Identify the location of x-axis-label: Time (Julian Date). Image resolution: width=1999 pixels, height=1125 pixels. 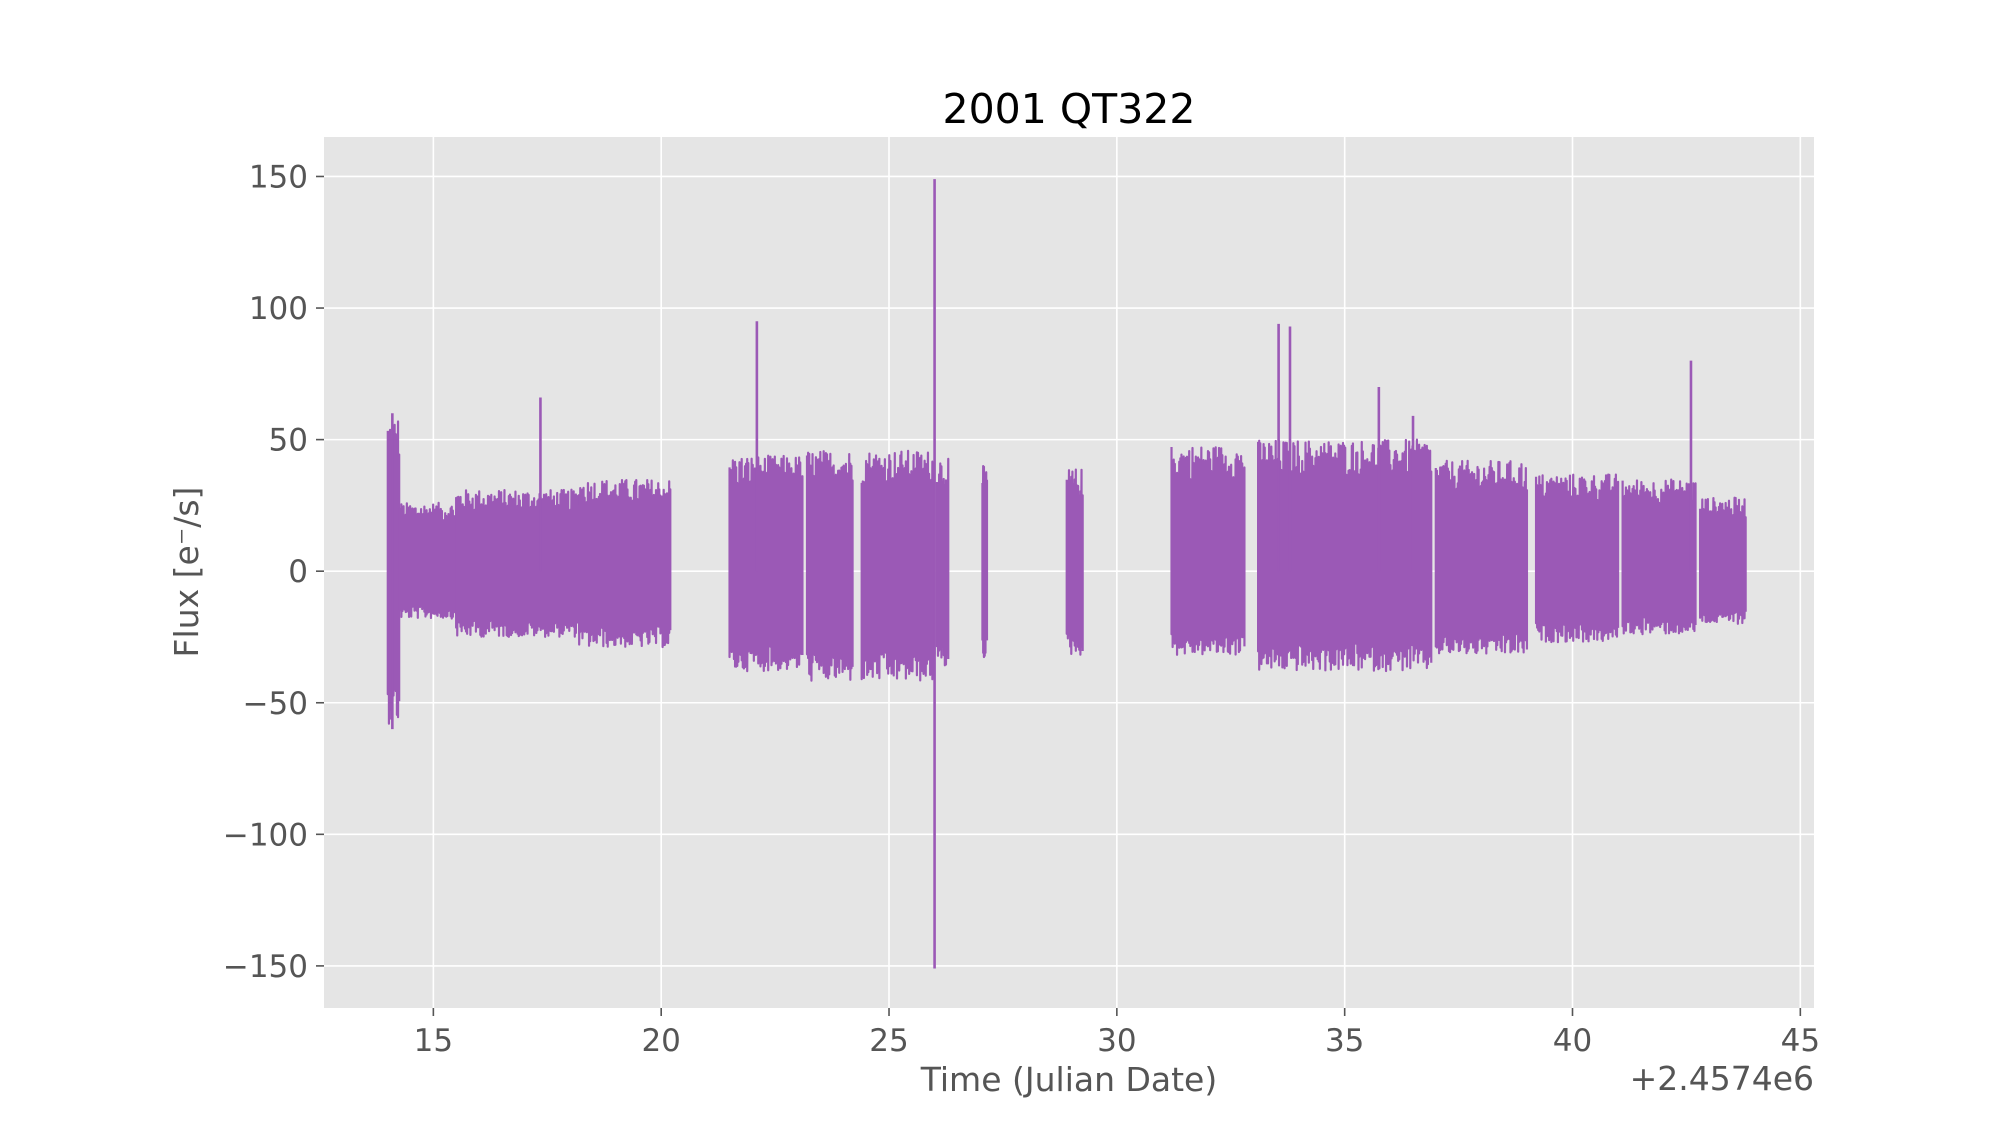
(1068, 1079).